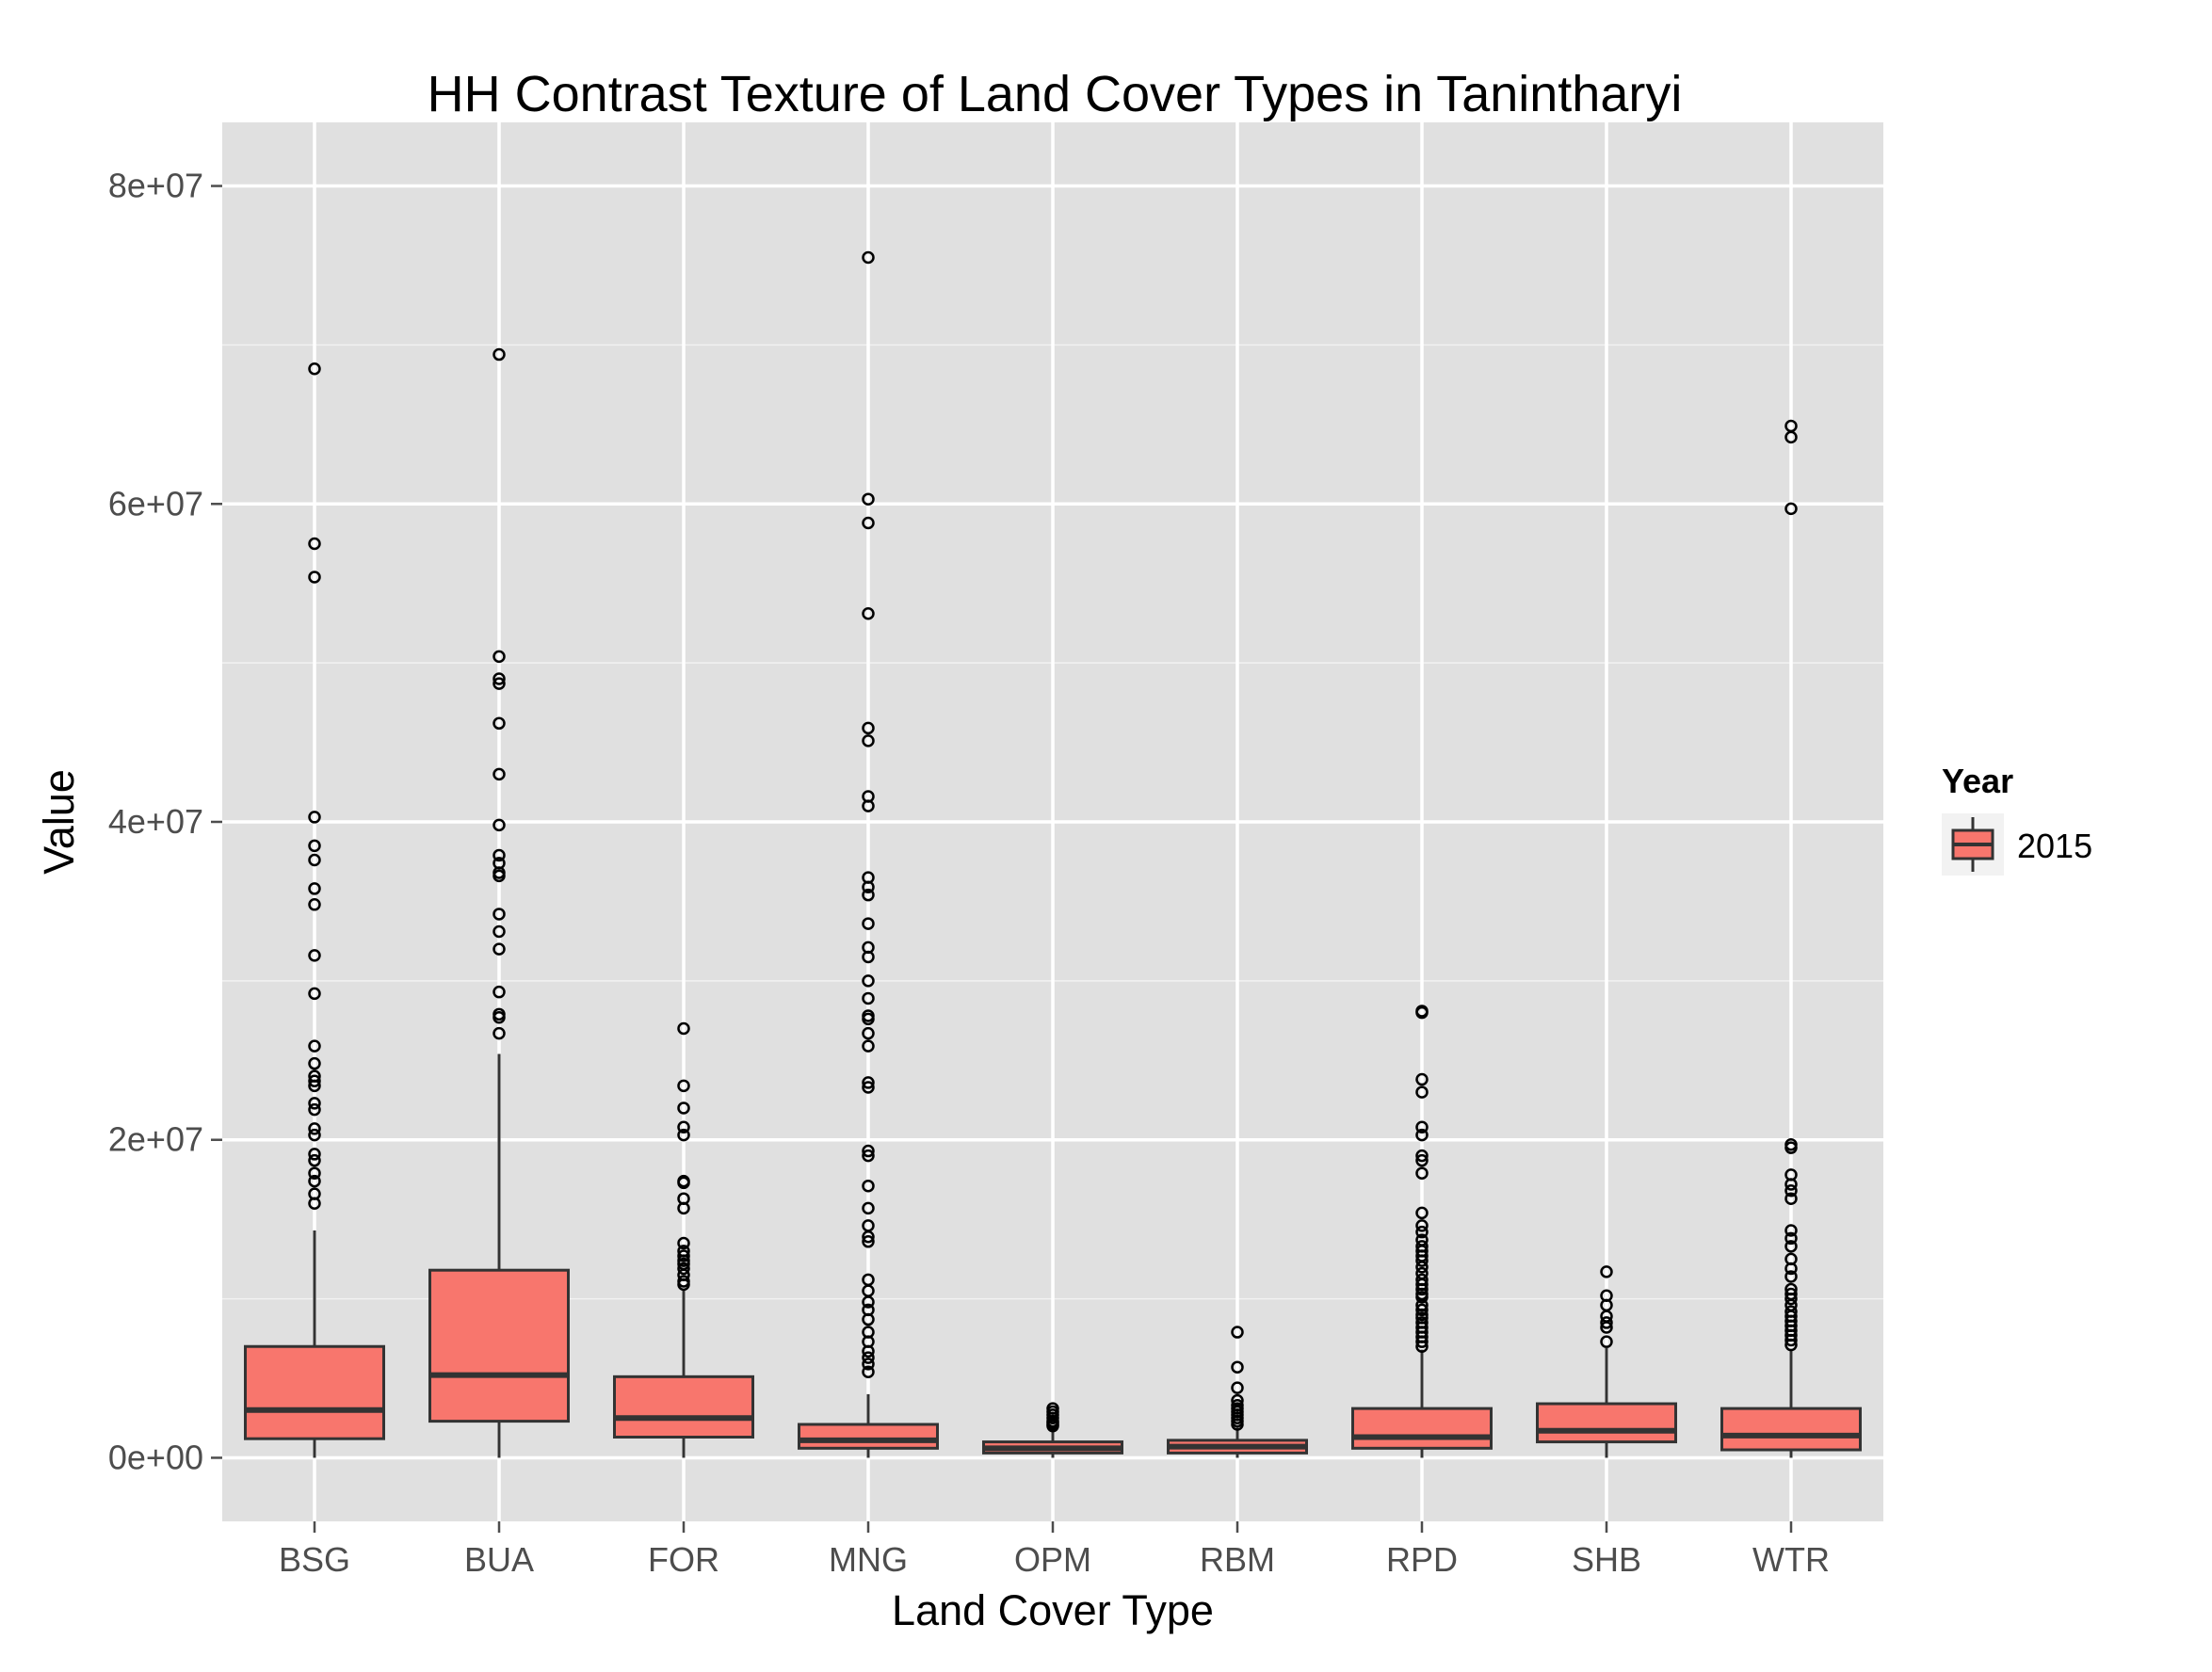  What do you see at coordinates (165, 821) in the screenshot?
I see `y-axis: 0e+00 2e+07 4e+07 6e+07 8e+07` at bounding box center [165, 821].